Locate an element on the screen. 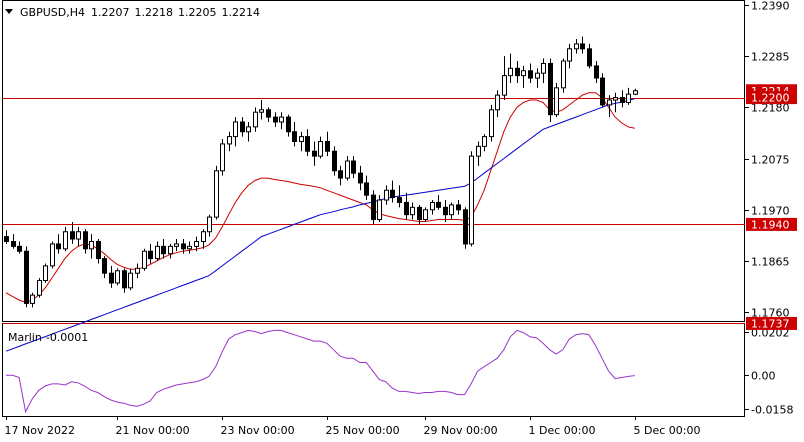  price-tick-label: 1.1970 is located at coordinates (770, 211).